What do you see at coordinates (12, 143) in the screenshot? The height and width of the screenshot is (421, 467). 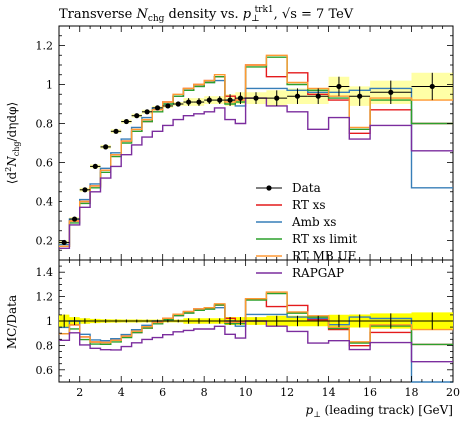 I see `y-axis-label-main: ⟨d2Nchg/dηdφ⟩` at bounding box center [12, 143].